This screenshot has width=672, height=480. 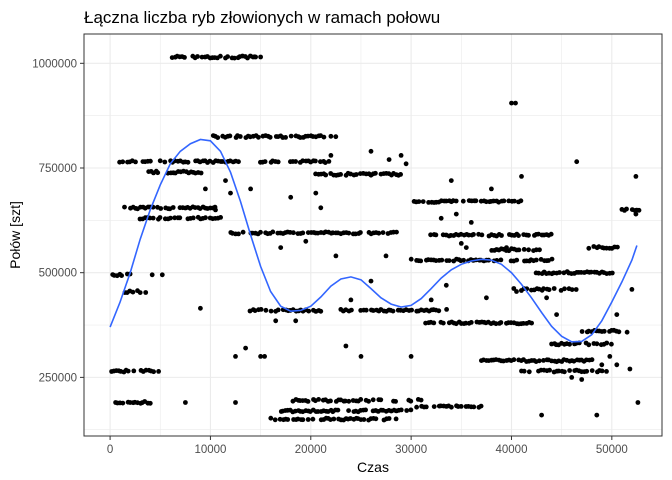 What do you see at coordinates (511, 450) in the screenshot?
I see `x-tick-label: 40000` at bounding box center [511, 450].